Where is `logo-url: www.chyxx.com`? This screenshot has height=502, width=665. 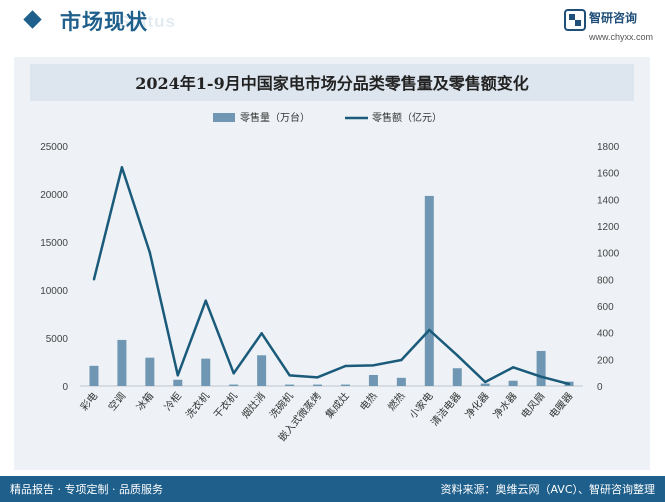 logo-url: www.chyxx.com is located at coordinates (621, 37).